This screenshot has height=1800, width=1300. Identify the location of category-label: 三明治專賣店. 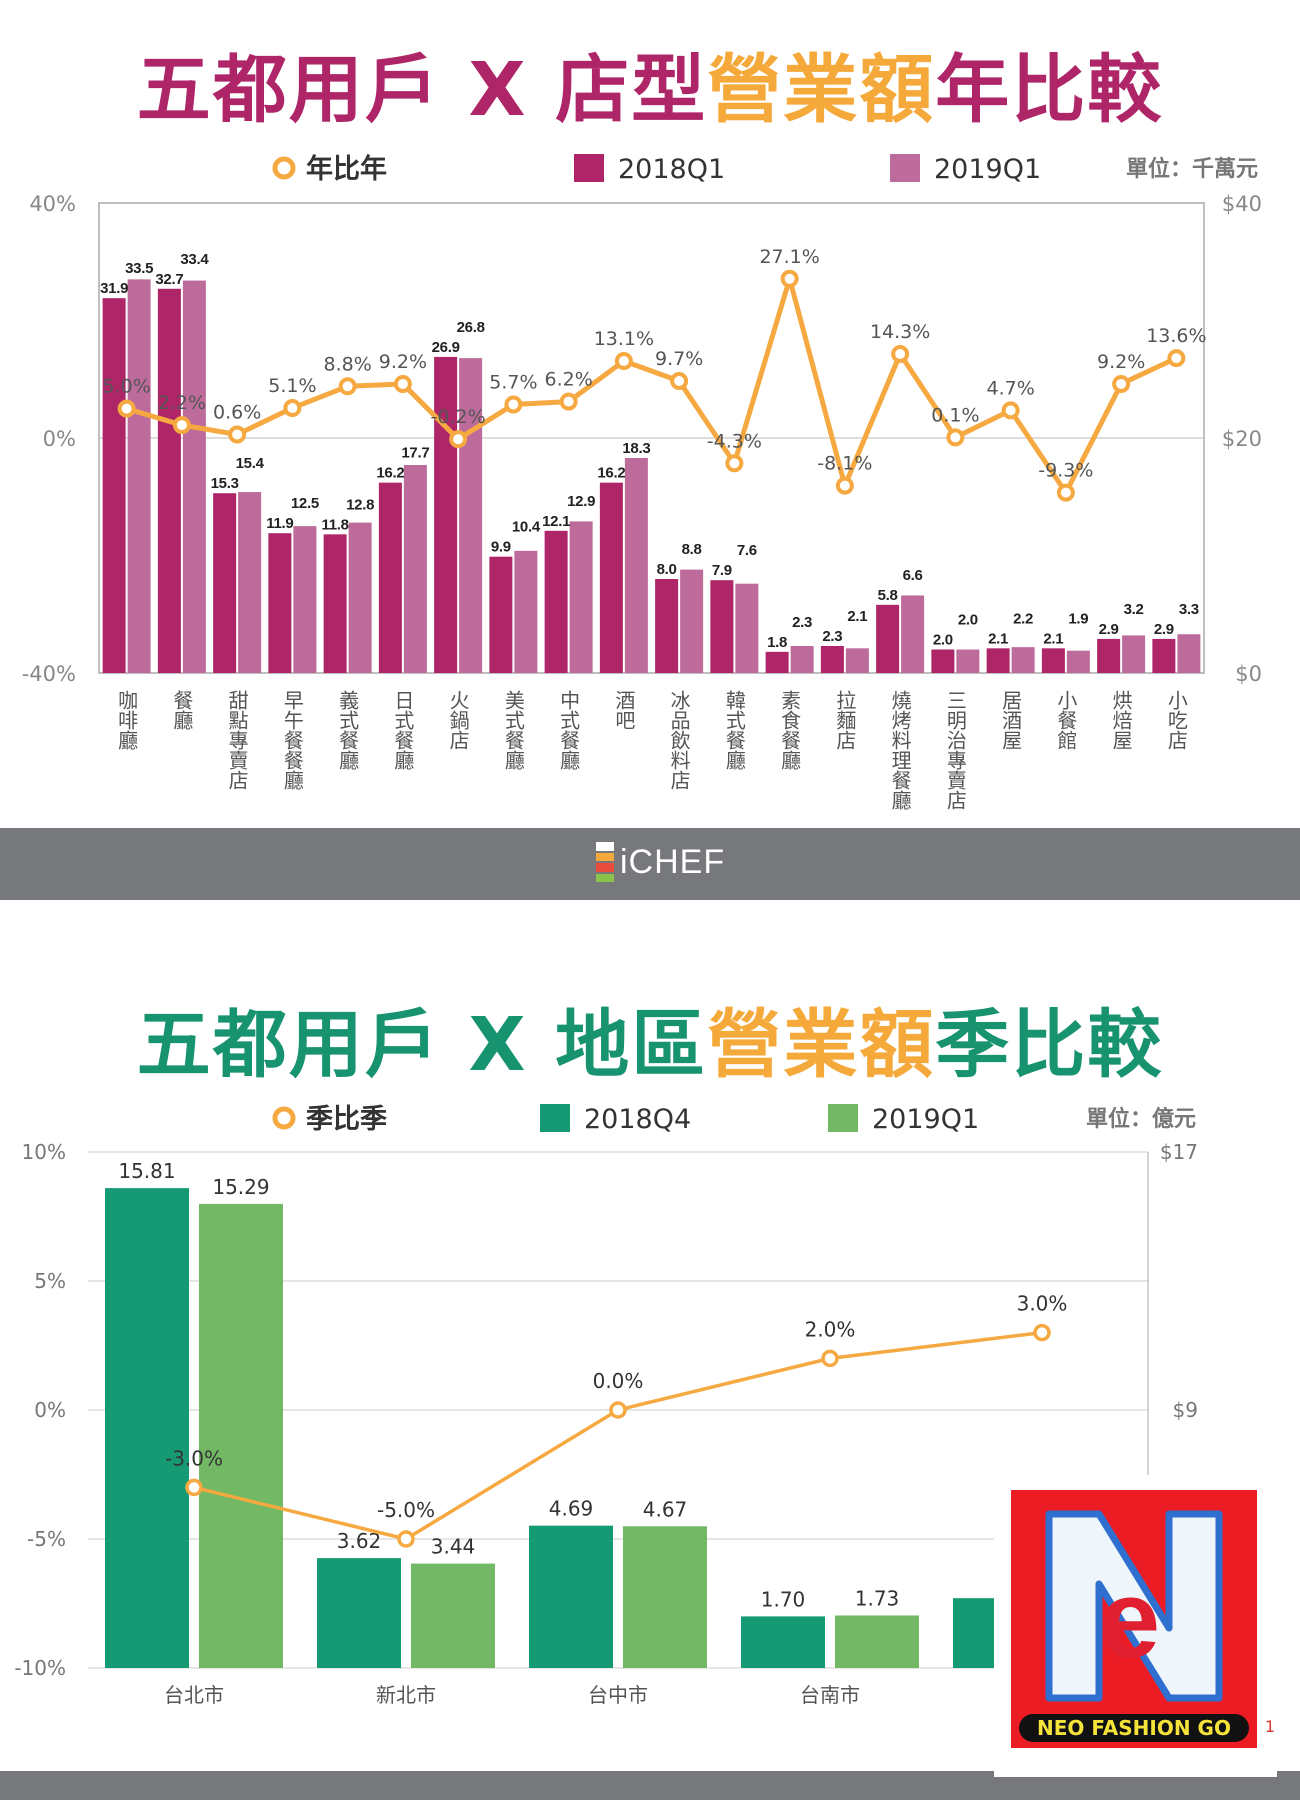
(955, 750).